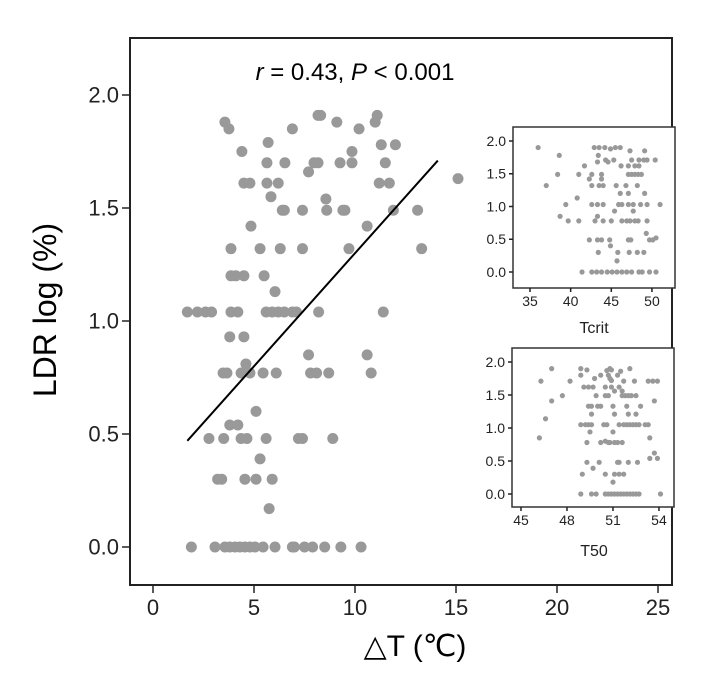 The height and width of the screenshot is (675, 702). What do you see at coordinates (307, 72) in the screenshot?
I see `title-r-value: = 0.43,` at bounding box center [307, 72].